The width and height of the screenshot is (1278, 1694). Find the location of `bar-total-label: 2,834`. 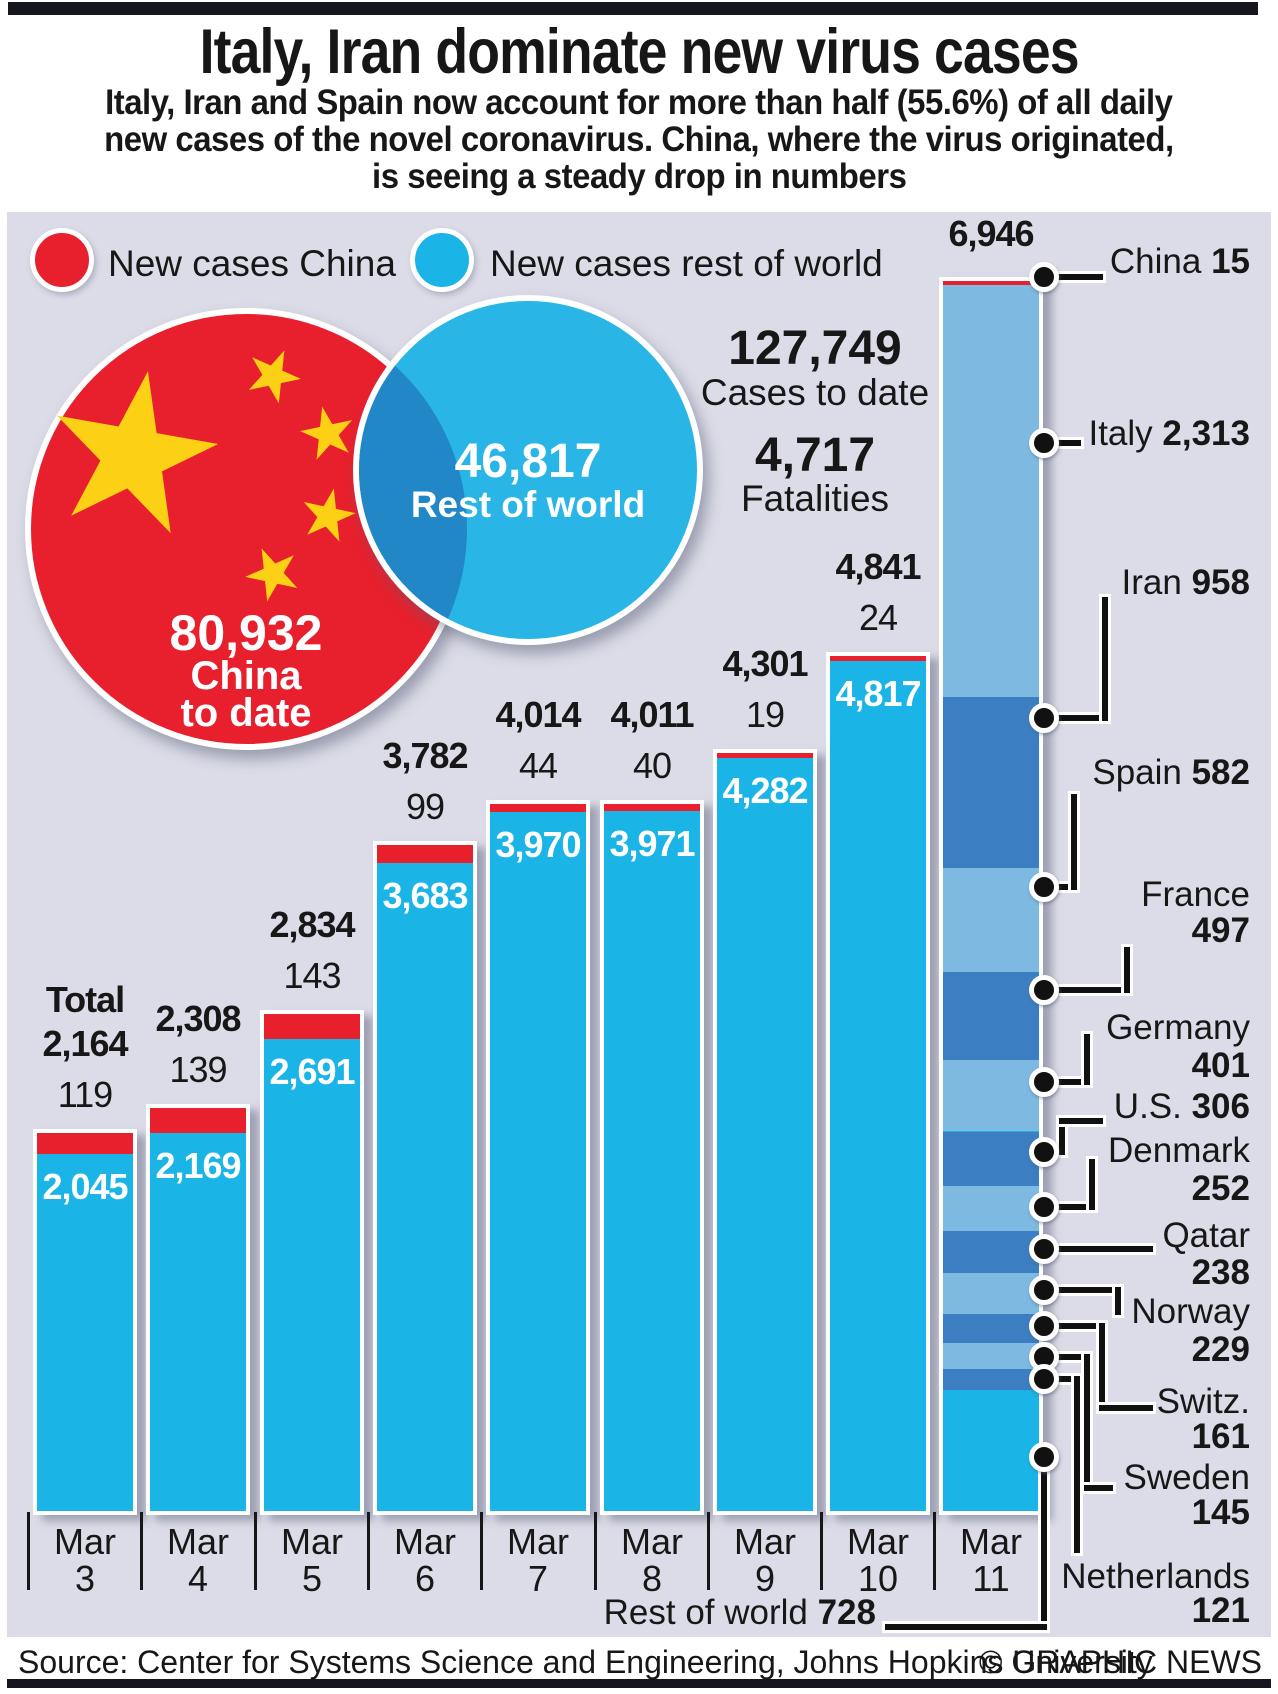

bar-total-label: 2,834 is located at coordinates (312, 924).